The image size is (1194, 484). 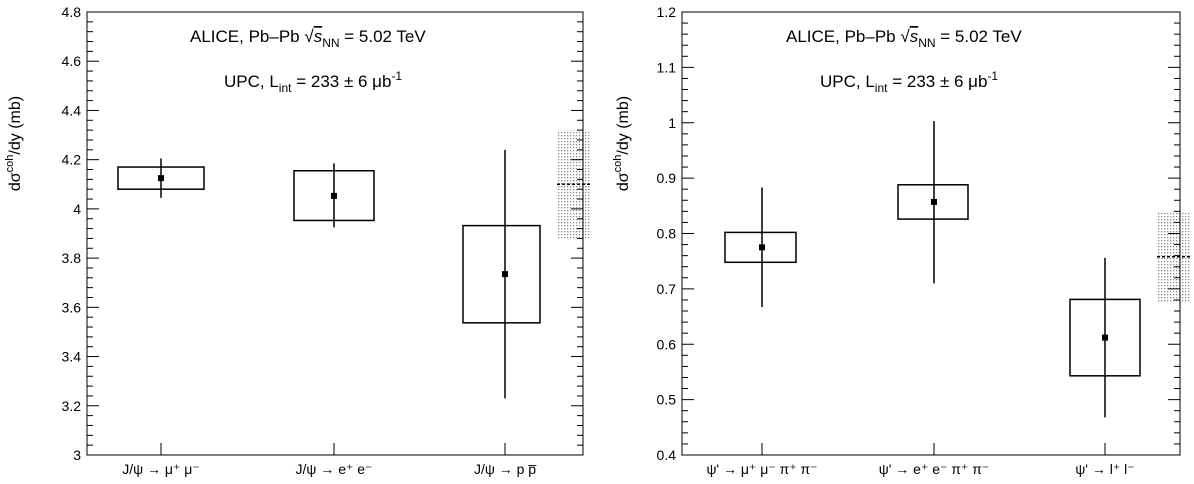 What do you see at coordinates (667, 289) in the screenshot?
I see `y-tick-label: 0.7` at bounding box center [667, 289].